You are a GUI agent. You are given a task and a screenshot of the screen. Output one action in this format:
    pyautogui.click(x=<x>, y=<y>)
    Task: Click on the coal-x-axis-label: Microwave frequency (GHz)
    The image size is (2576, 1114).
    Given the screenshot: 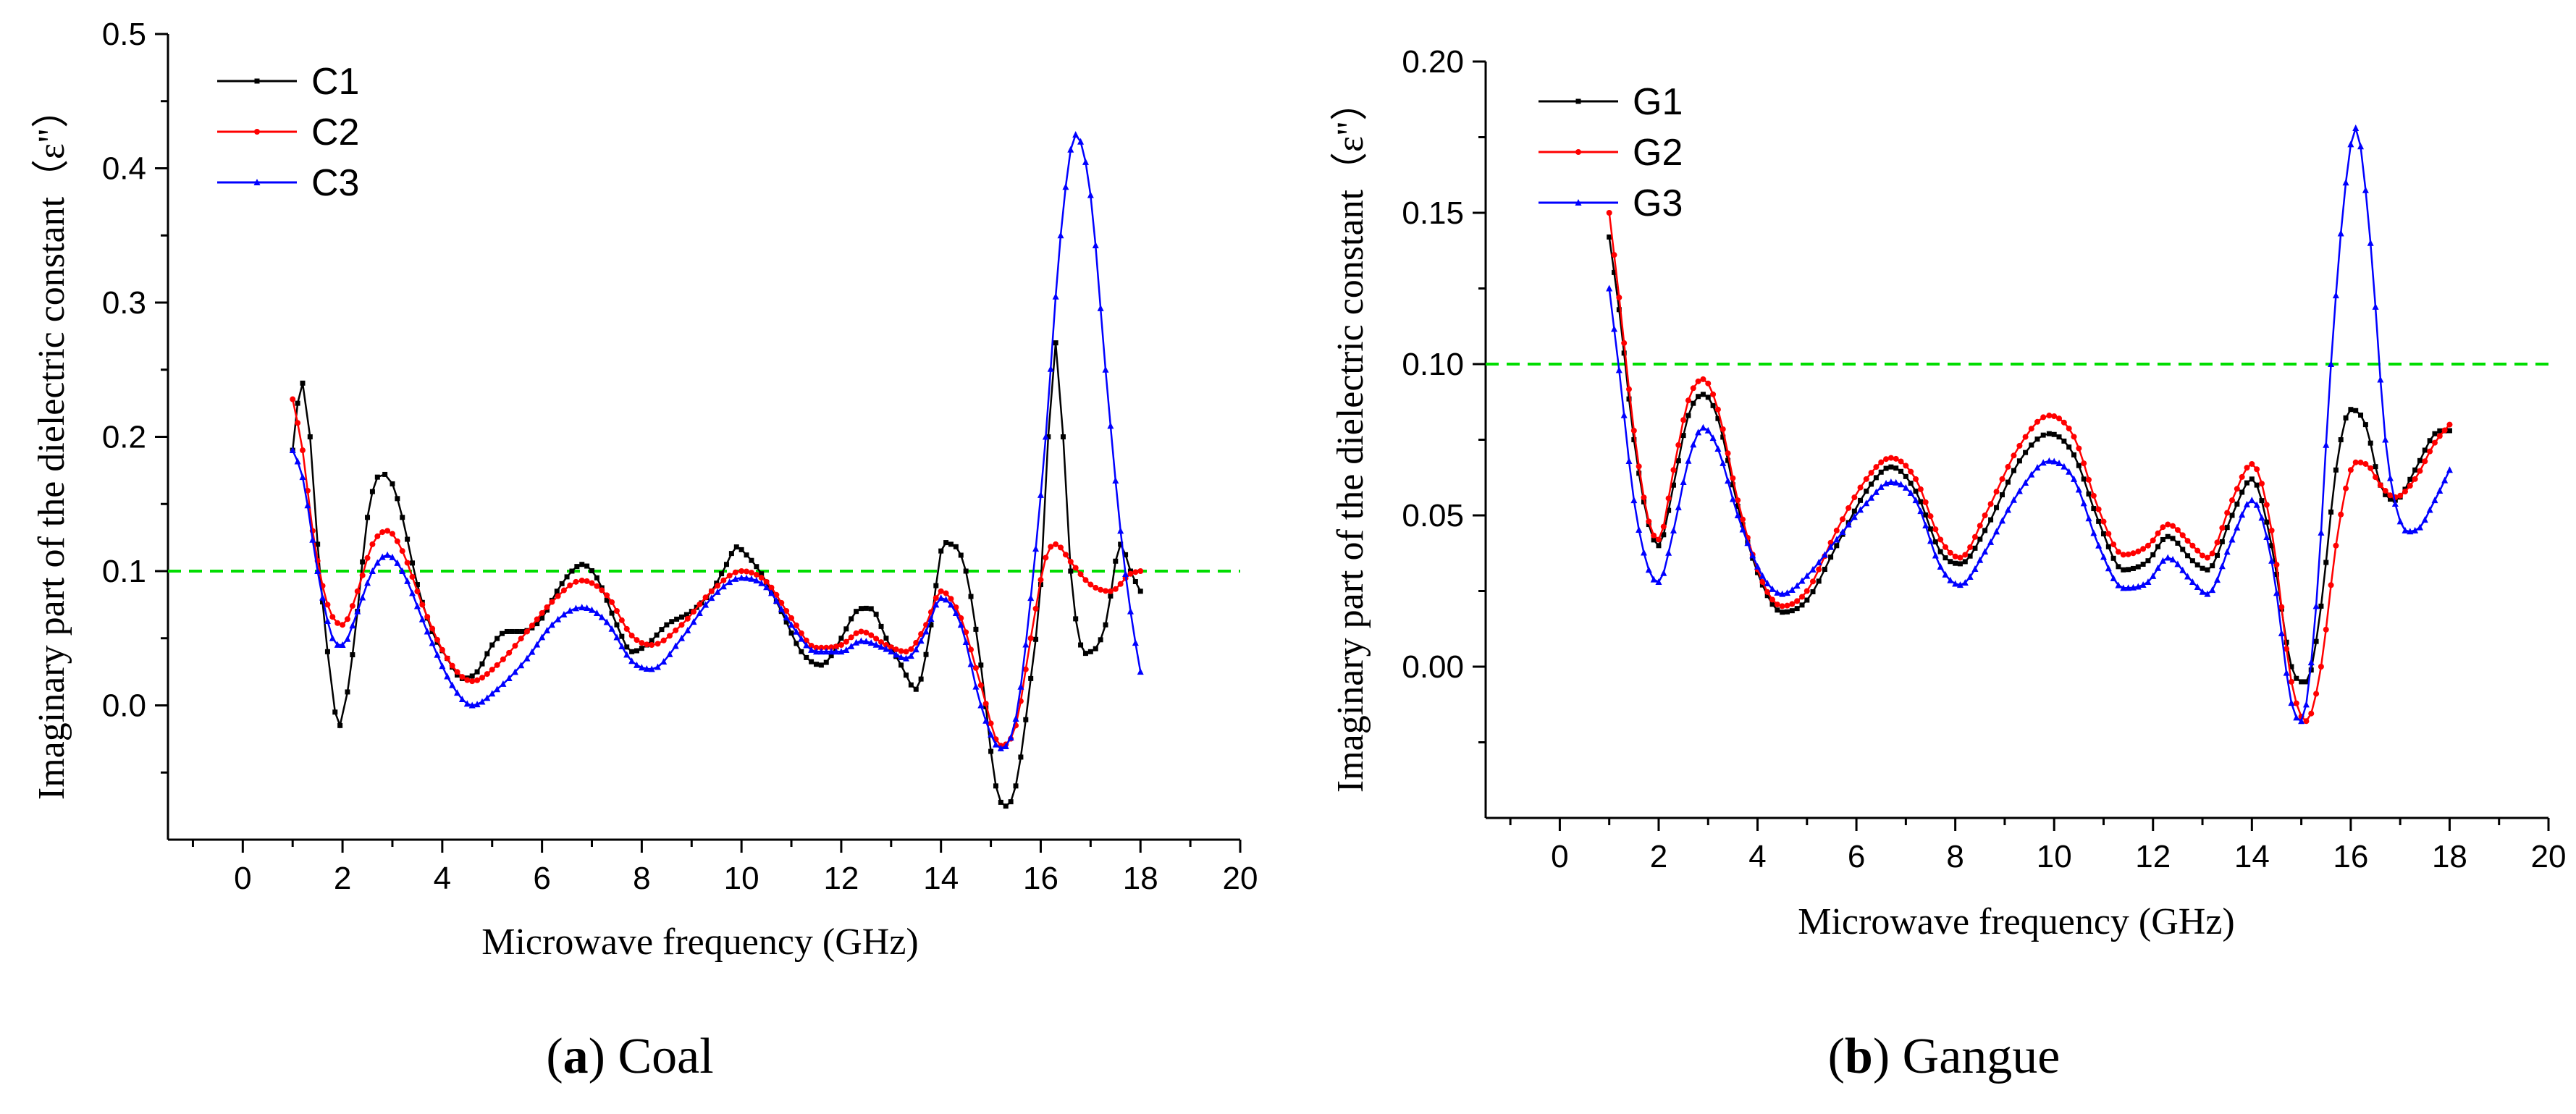 What is the action you would take?
    pyautogui.click(x=699, y=942)
    